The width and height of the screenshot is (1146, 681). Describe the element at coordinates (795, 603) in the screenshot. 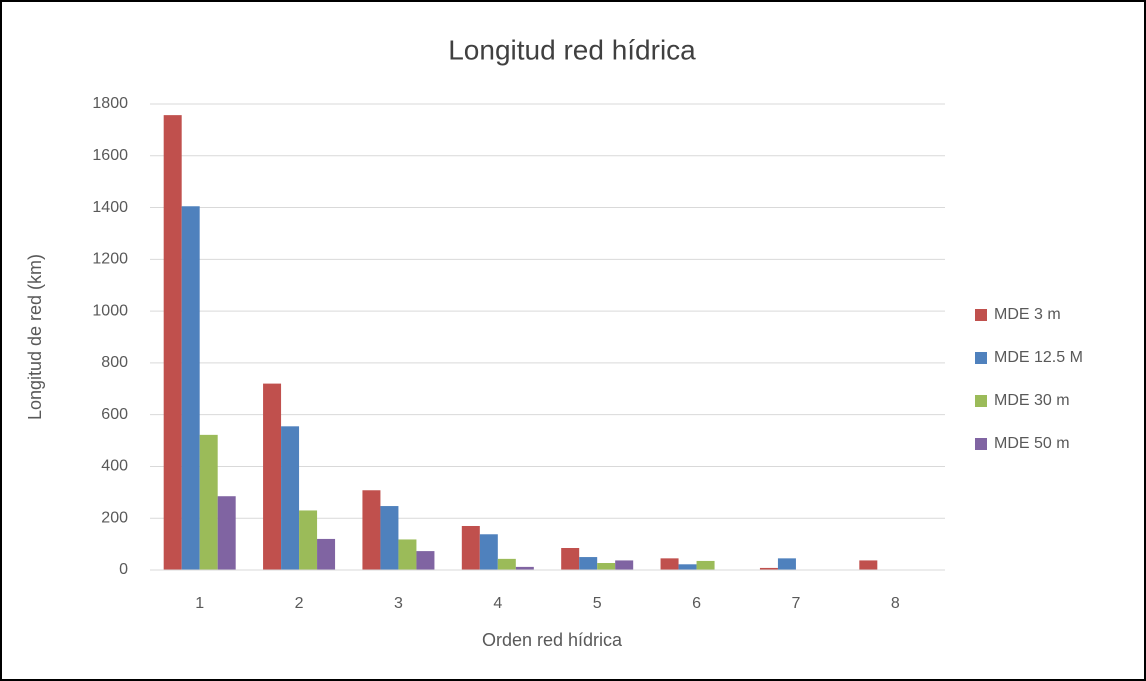

I see `x-tick-label: 7` at that location.